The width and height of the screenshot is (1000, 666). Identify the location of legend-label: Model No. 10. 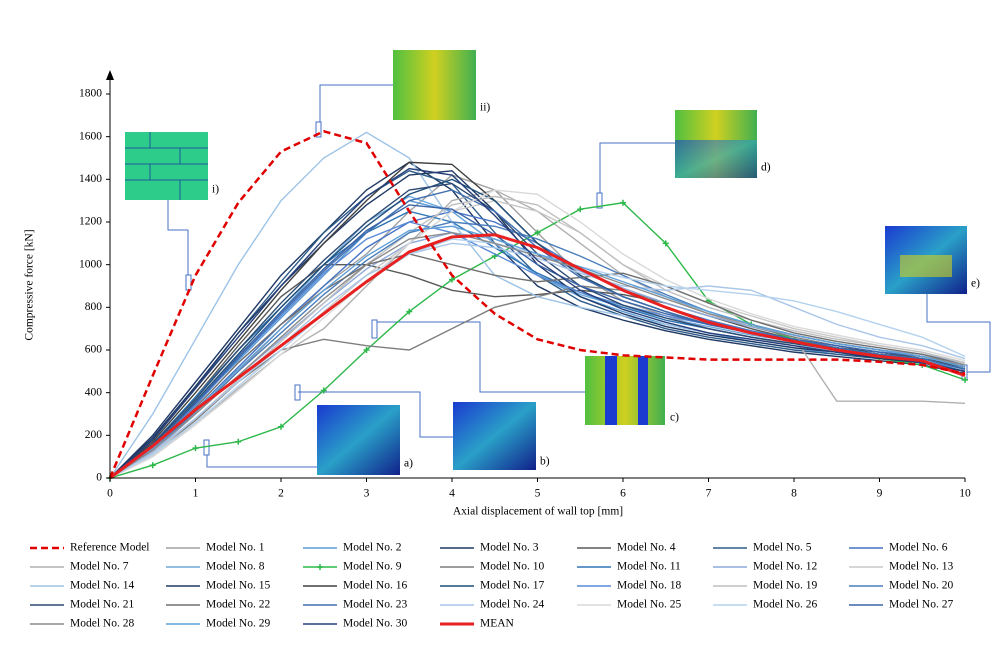
(512, 567).